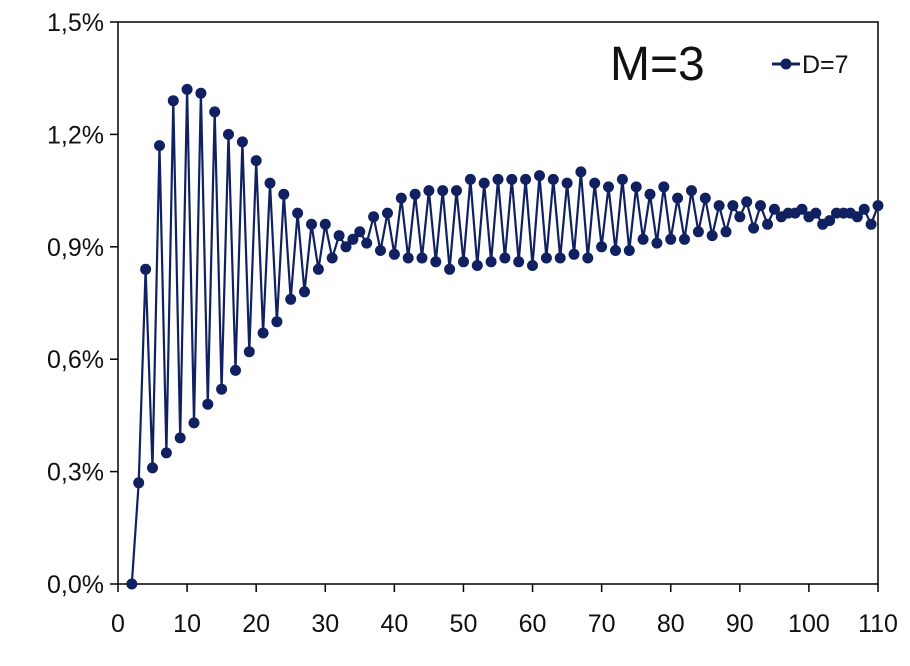 This screenshot has height=666, width=910. Describe the element at coordinates (786, 64) in the screenshot. I see `legend-point-marker` at that location.